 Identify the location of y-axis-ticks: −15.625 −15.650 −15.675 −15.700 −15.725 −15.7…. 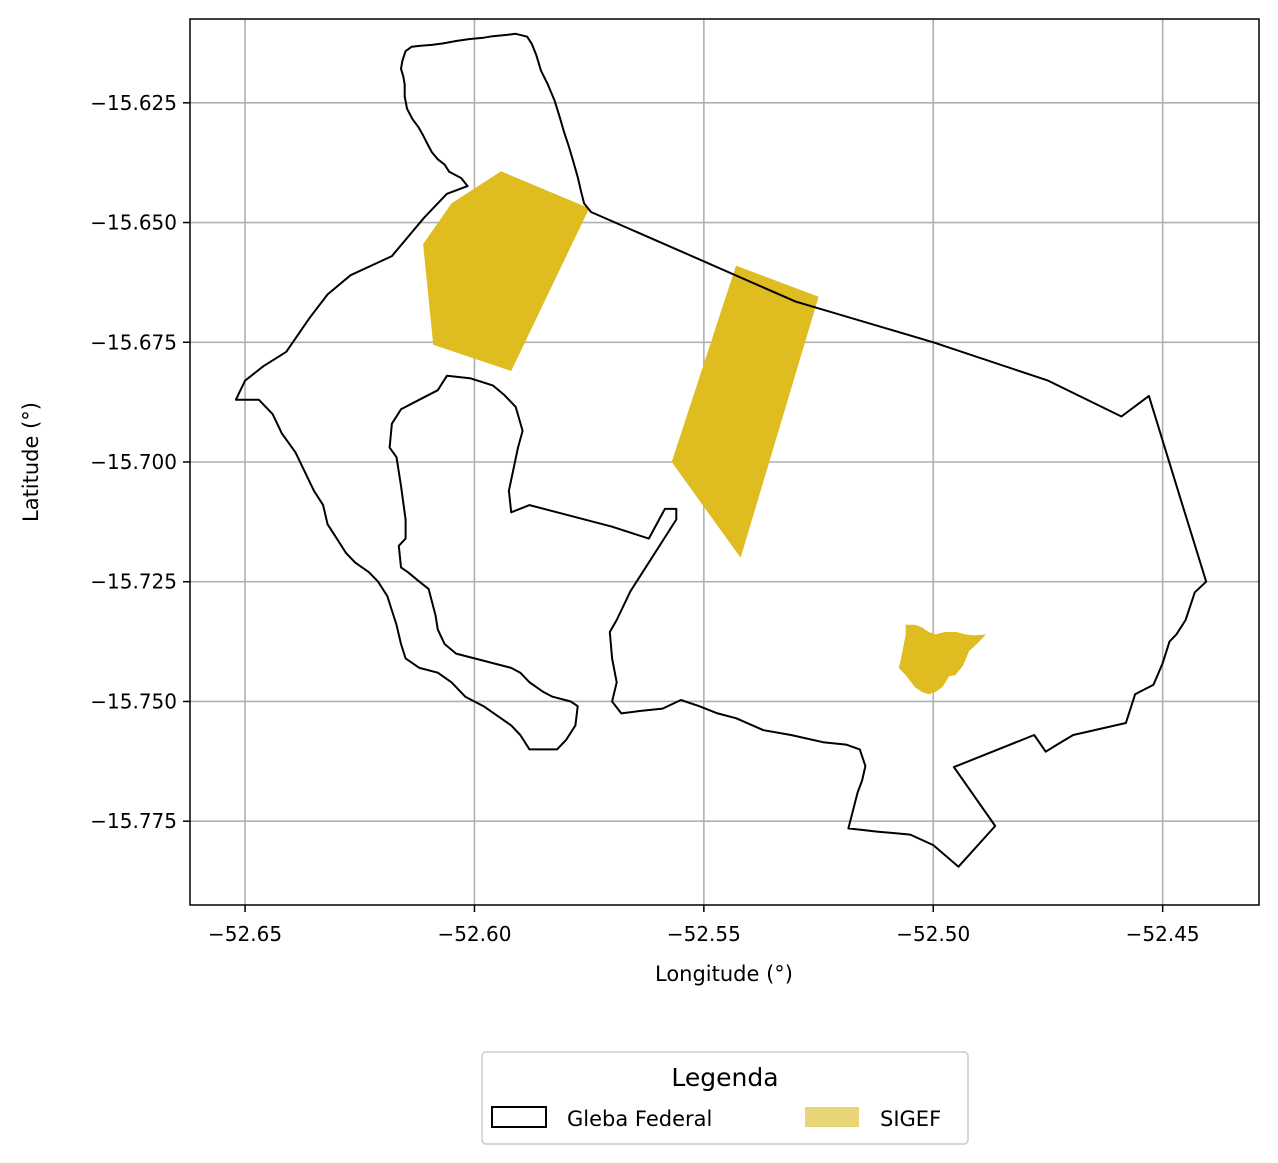
(140, 462).